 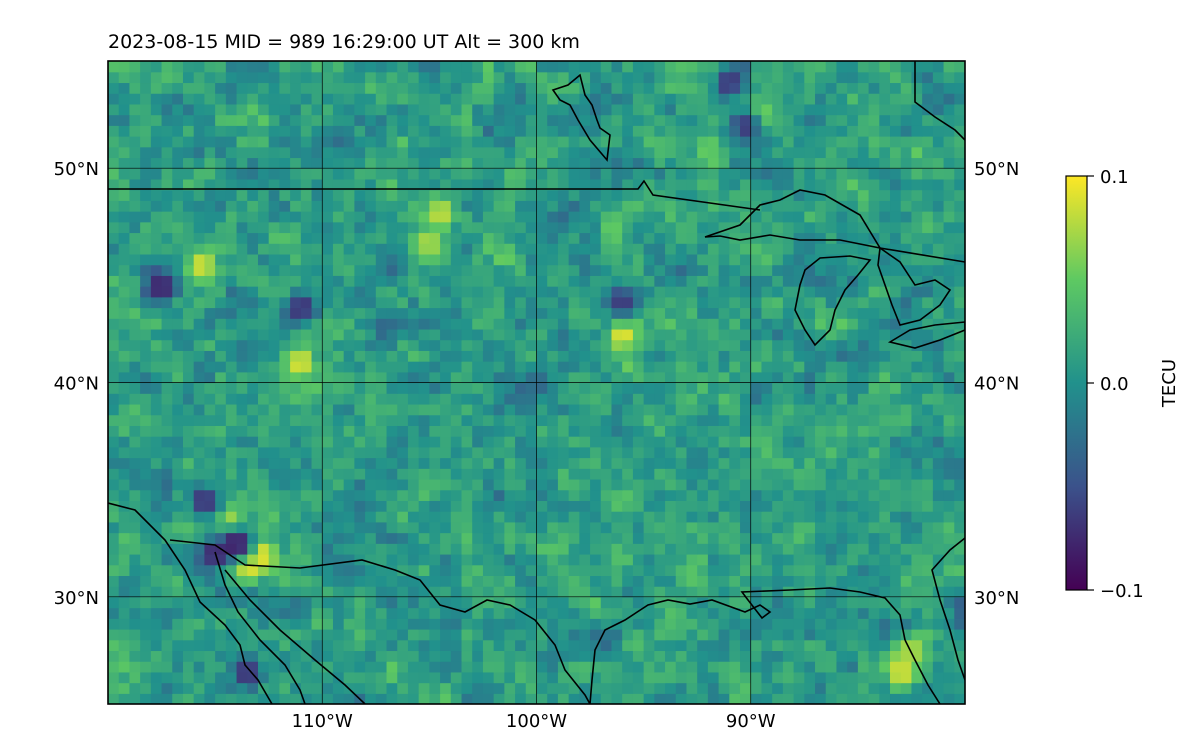 What do you see at coordinates (434, 195) in the screenshot?
I see `us-canada-border` at bounding box center [434, 195].